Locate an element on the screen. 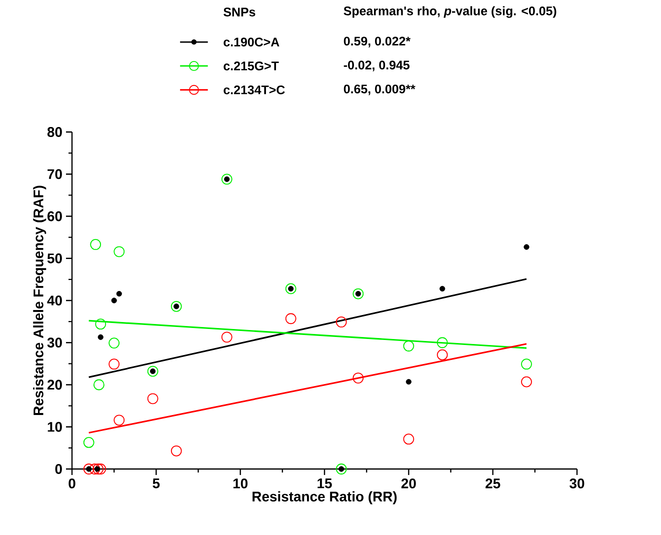 The width and height of the screenshot is (661, 535). x-tick-label: 30 is located at coordinates (577, 483).